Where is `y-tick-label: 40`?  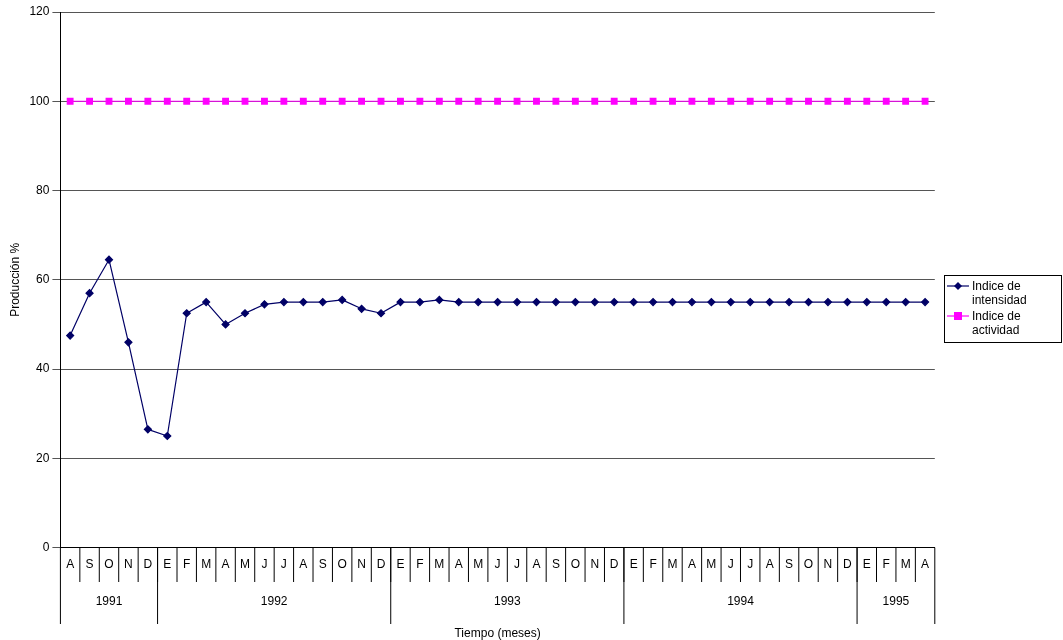 y-tick-label: 40 is located at coordinates (43, 368).